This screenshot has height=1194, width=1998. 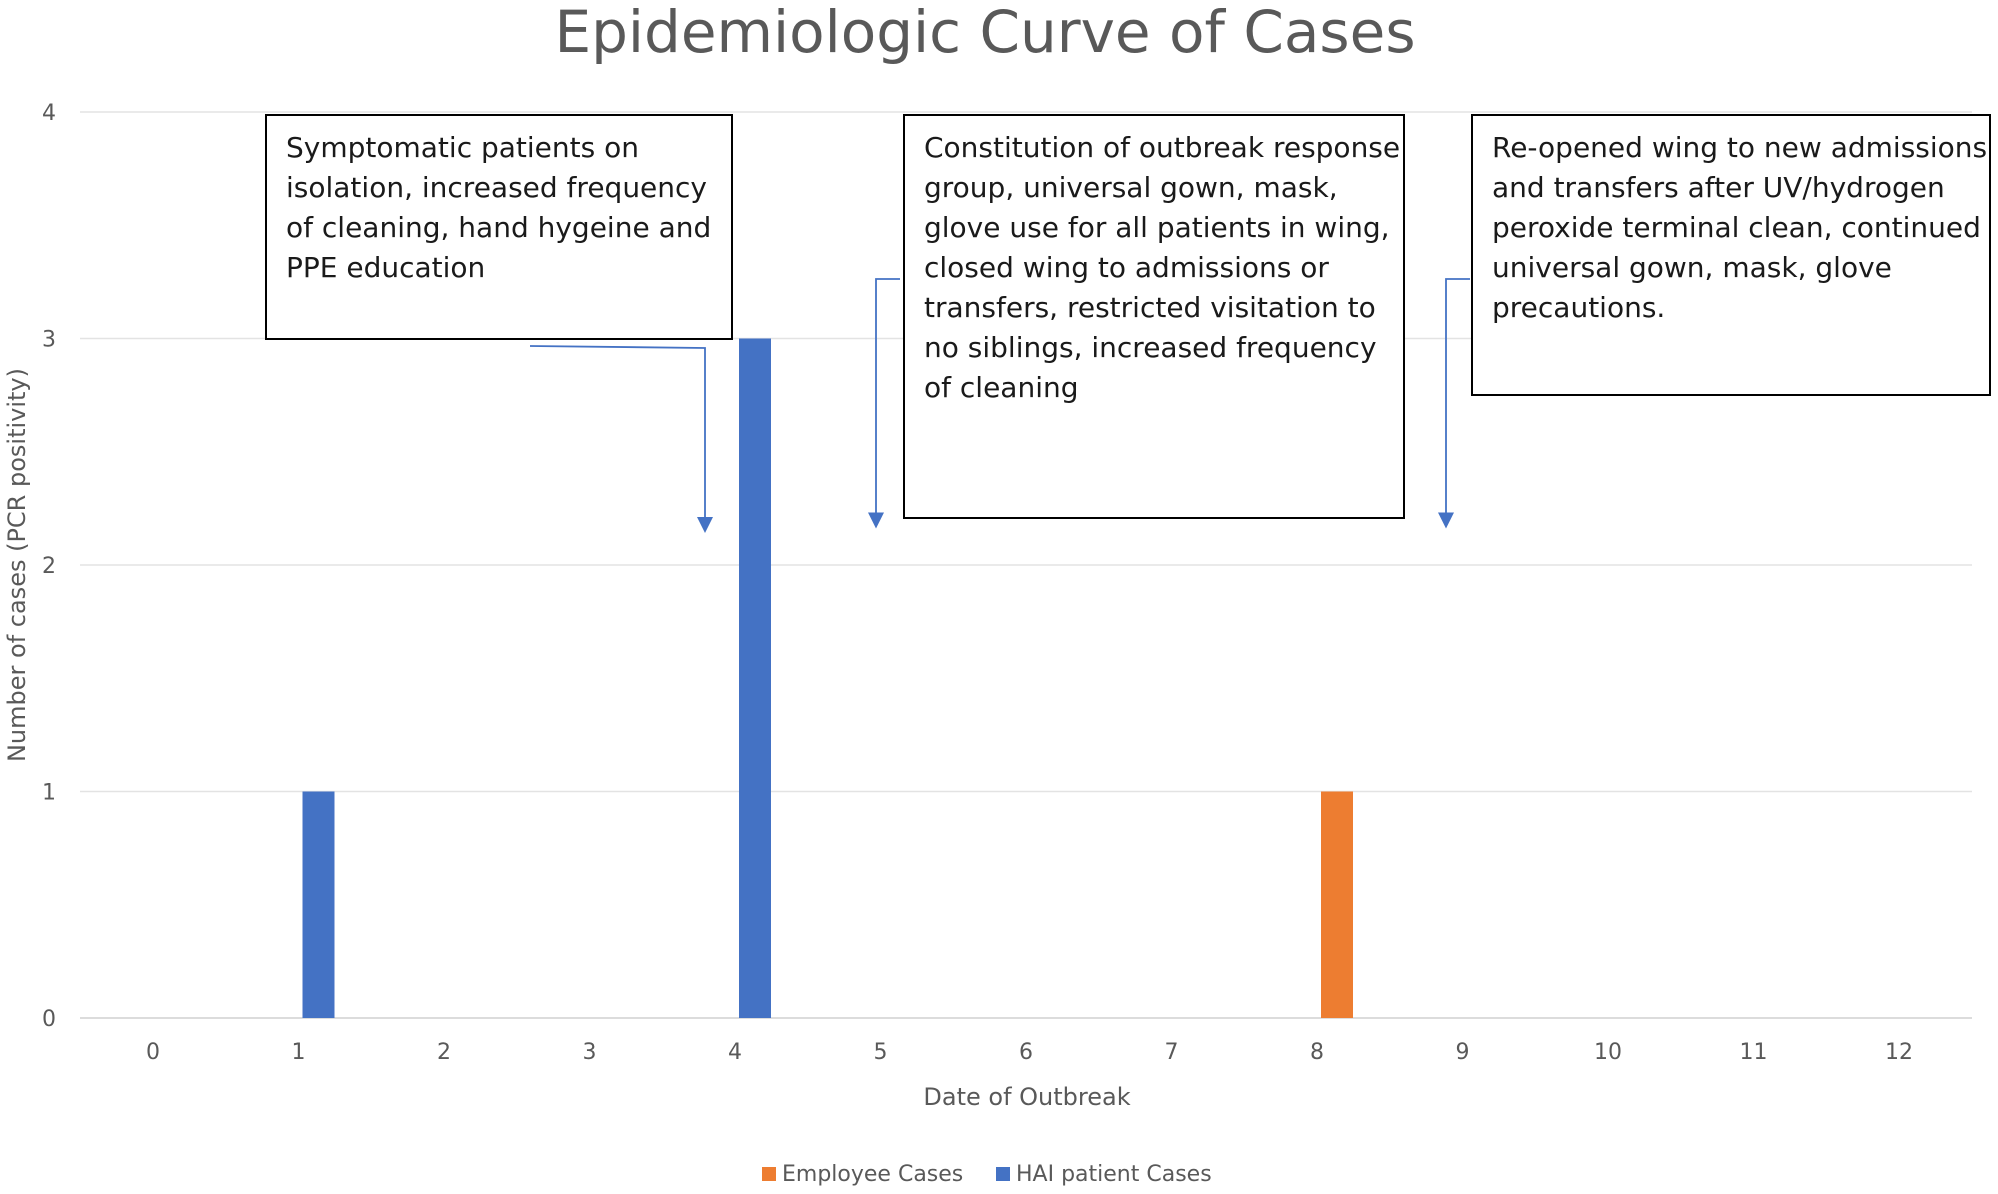 What do you see at coordinates (1026, 1052) in the screenshot?
I see `x-tick-label: 6` at bounding box center [1026, 1052].